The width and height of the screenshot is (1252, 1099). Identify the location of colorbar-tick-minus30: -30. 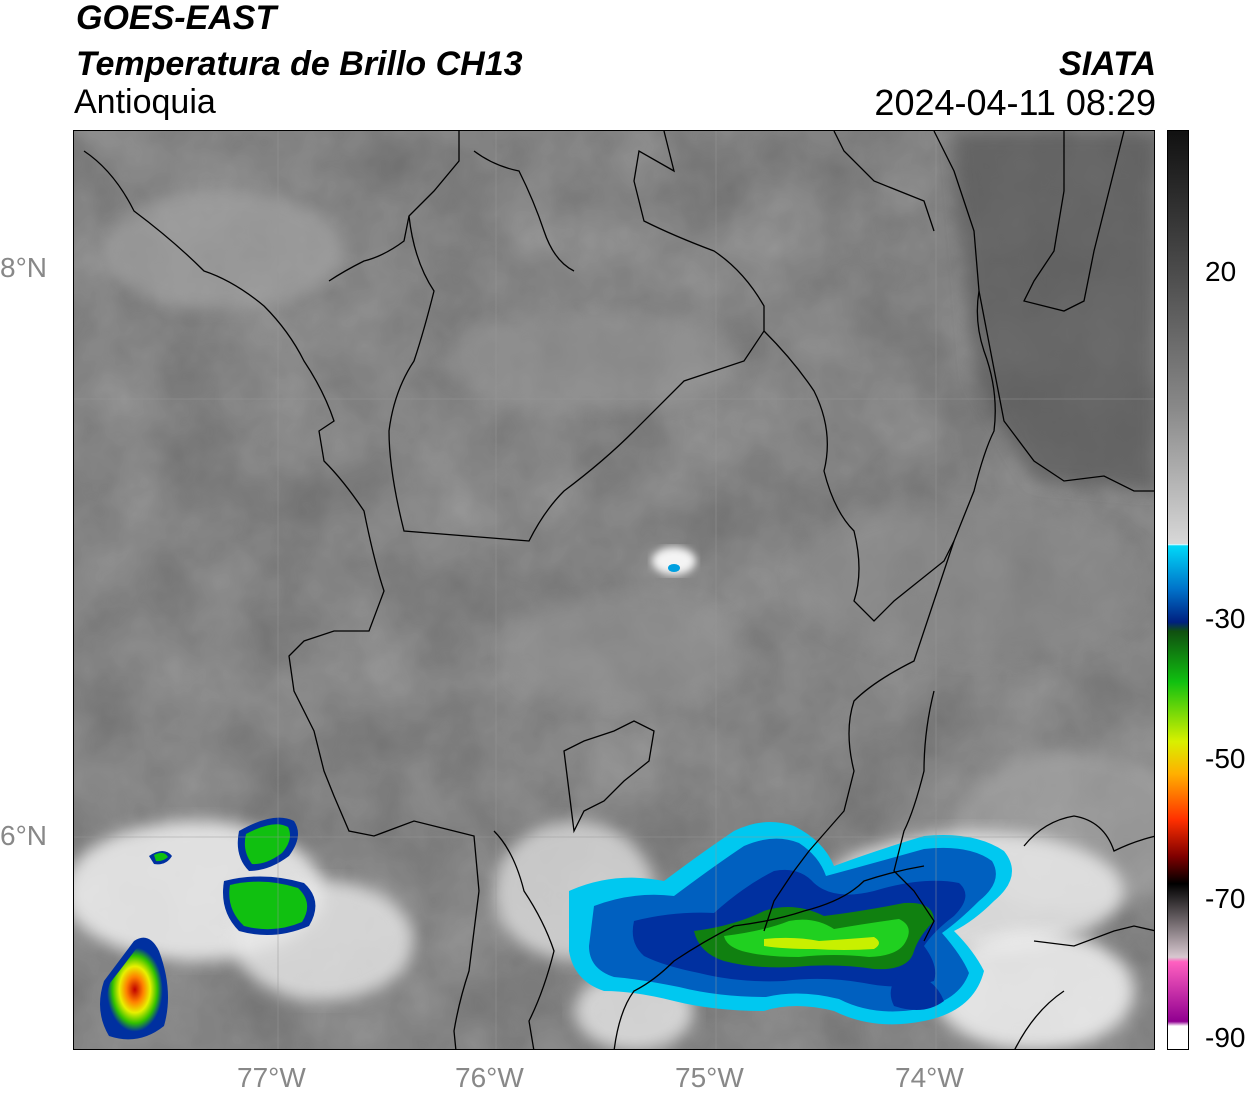
(1225, 618).